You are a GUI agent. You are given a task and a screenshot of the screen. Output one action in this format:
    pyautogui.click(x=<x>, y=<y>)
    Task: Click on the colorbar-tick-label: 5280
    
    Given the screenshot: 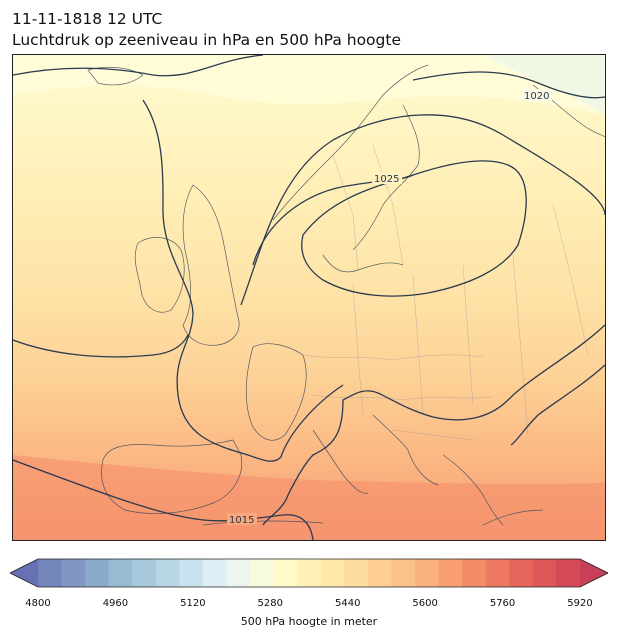 What is the action you would take?
    pyautogui.click(x=270, y=603)
    